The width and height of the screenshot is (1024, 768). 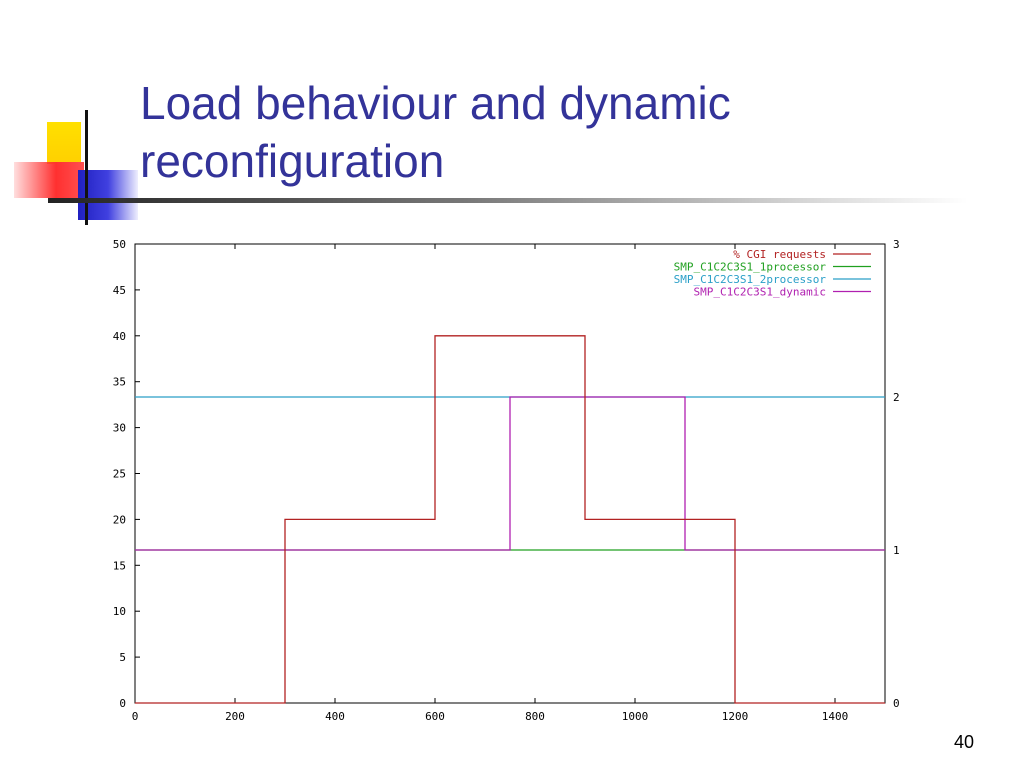 I want to click on legend-label: SMP_C1C2C3S1_dynamic, so click(x=760, y=292).